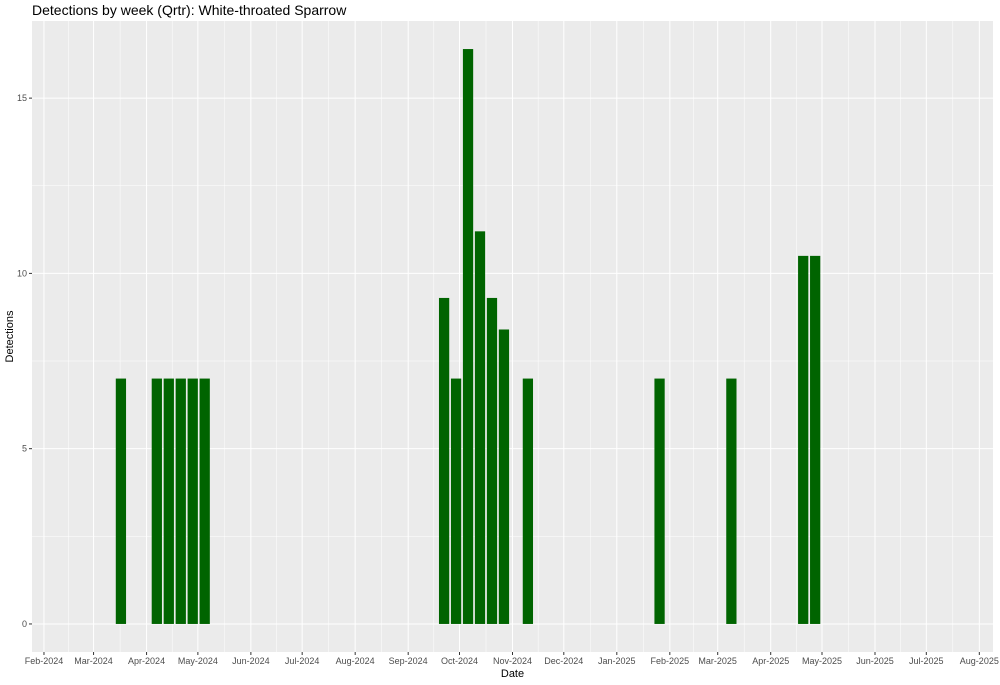  What do you see at coordinates (302, 661) in the screenshot?
I see `x-tick-label: Jul-2024` at bounding box center [302, 661].